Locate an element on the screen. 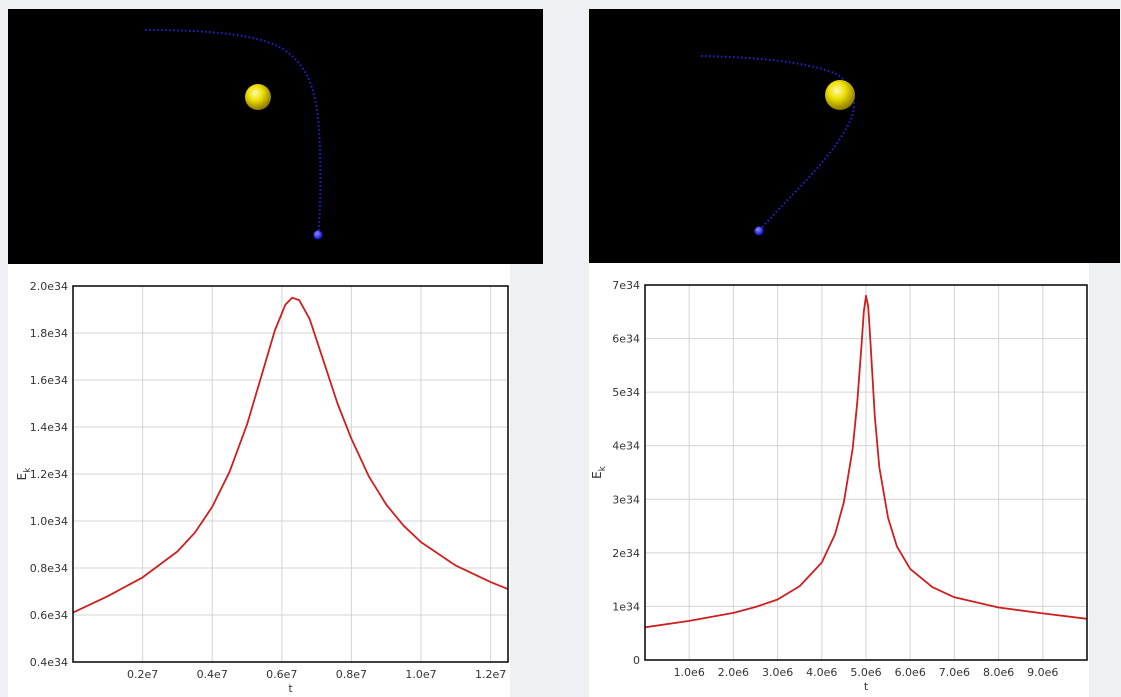 This screenshot has width=1121, height=697. right-y-axis-title: Ek is located at coordinates (599, 472).